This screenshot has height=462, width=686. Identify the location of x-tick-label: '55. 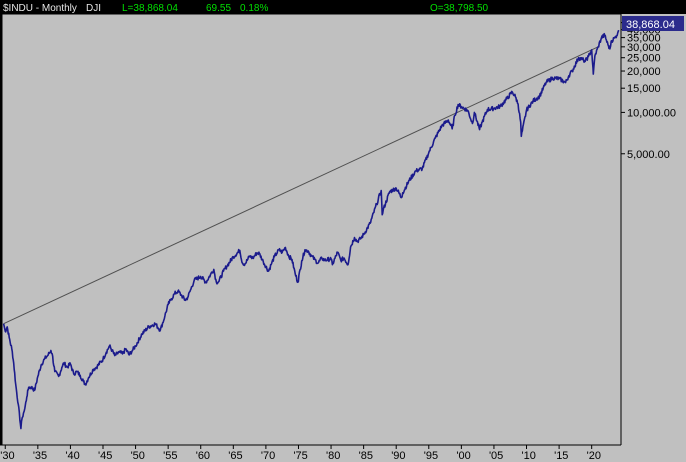
(170, 456).